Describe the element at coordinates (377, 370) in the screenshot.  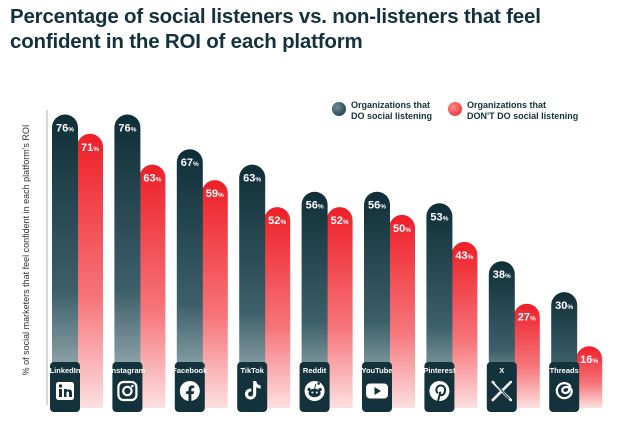
I see `category-label-youtube: YouTube` at that location.